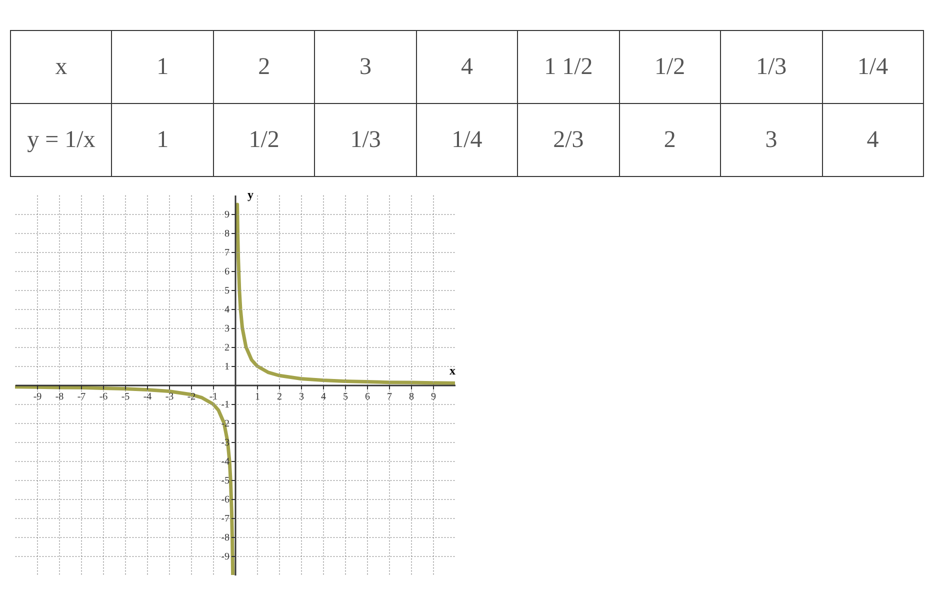 This screenshot has height=592, width=936. Describe the element at coordinates (225, 405) in the screenshot. I see `y-tick-label: -1` at that location.